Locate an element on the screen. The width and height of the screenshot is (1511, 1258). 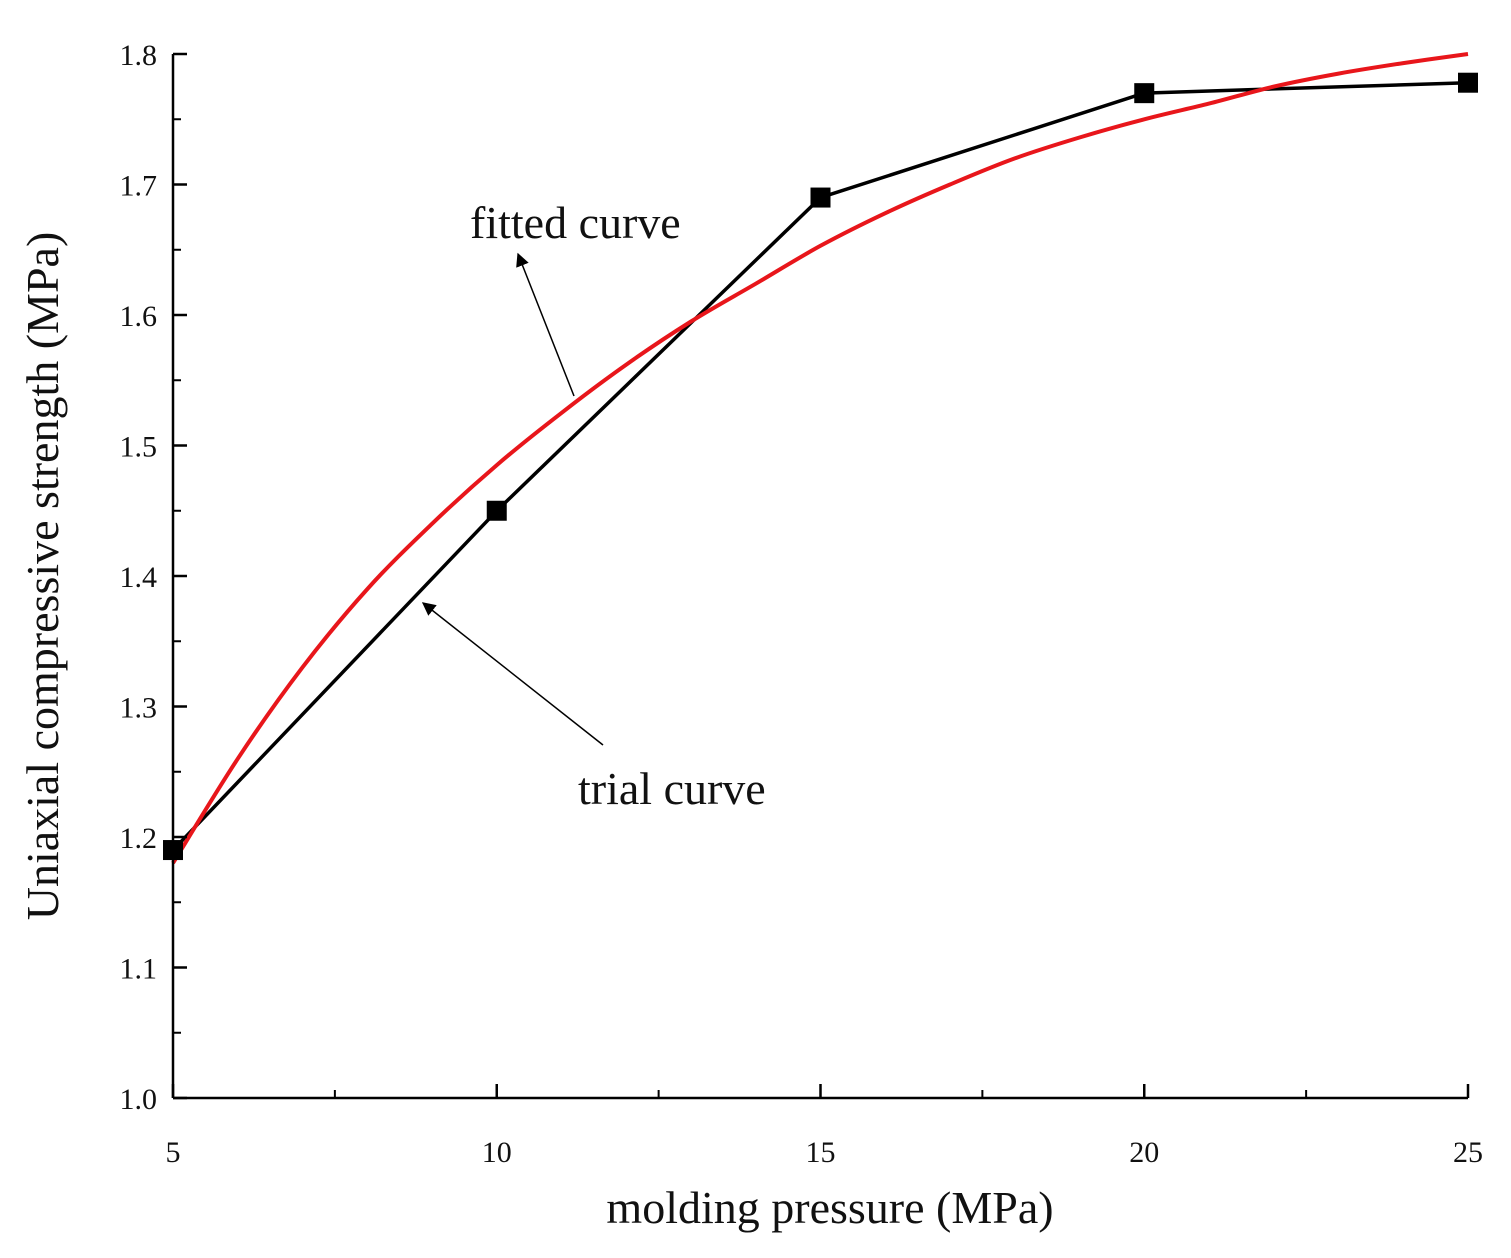
fitted-curve-label: fitted curve is located at coordinates (575, 222).